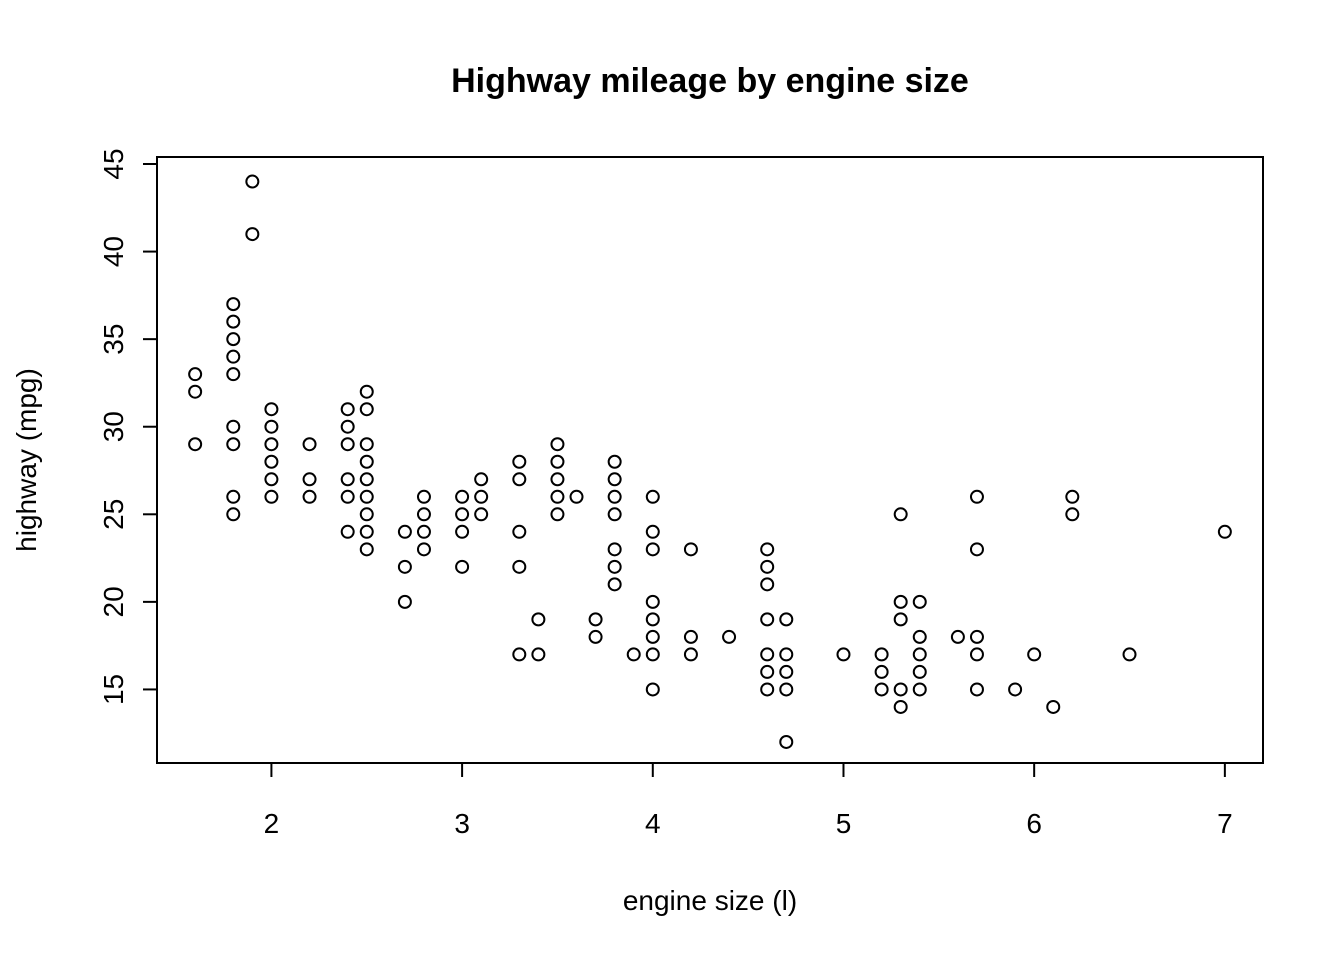  Describe the element at coordinates (113, 426) in the screenshot. I see `y-tick-label: 30` at that location.